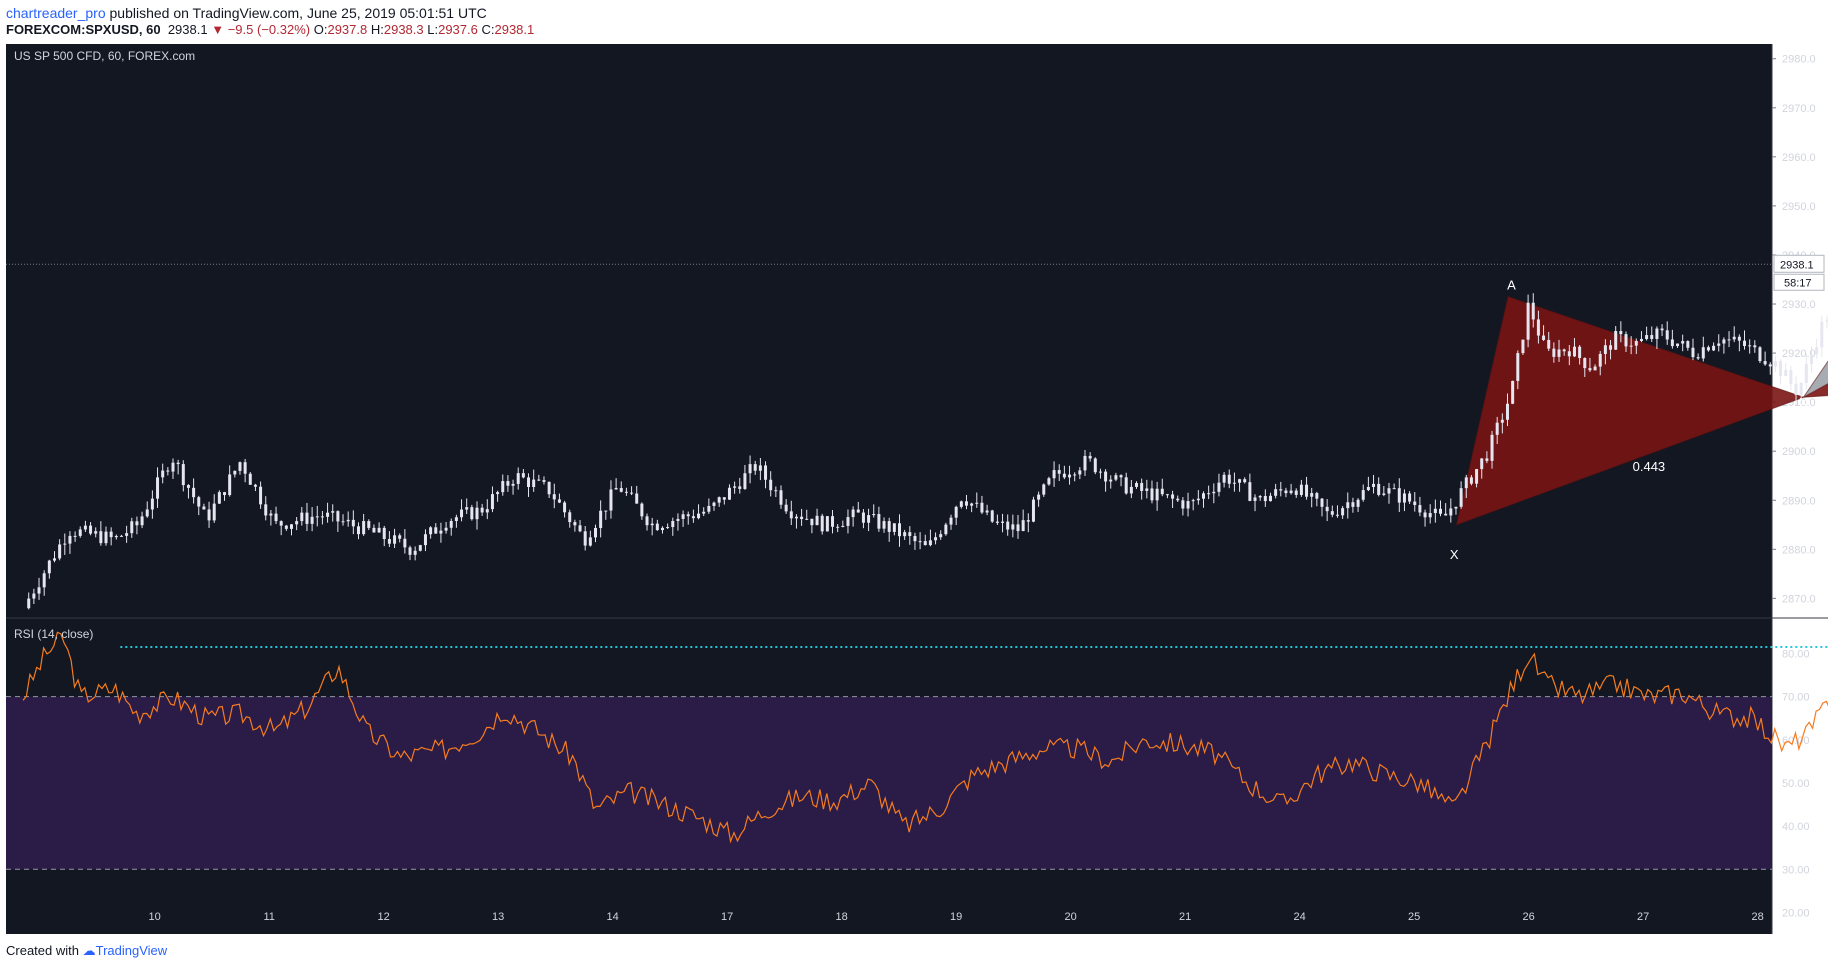 The height and width of the screenshot is (968, 1828). Describe the element at coordinates (131, 950) in the screenshot. I see `tradingview-link: TradingView` at that location.